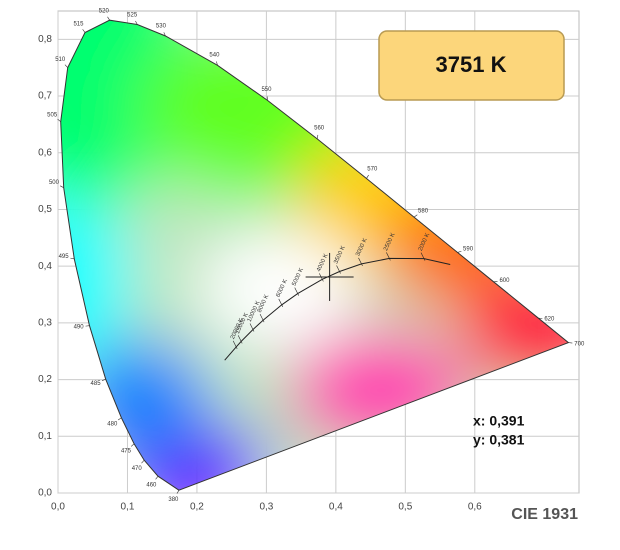 The width and height of the screenshot is (620, 550). I want to click on wavelength-label: 600, so click(504, 281).